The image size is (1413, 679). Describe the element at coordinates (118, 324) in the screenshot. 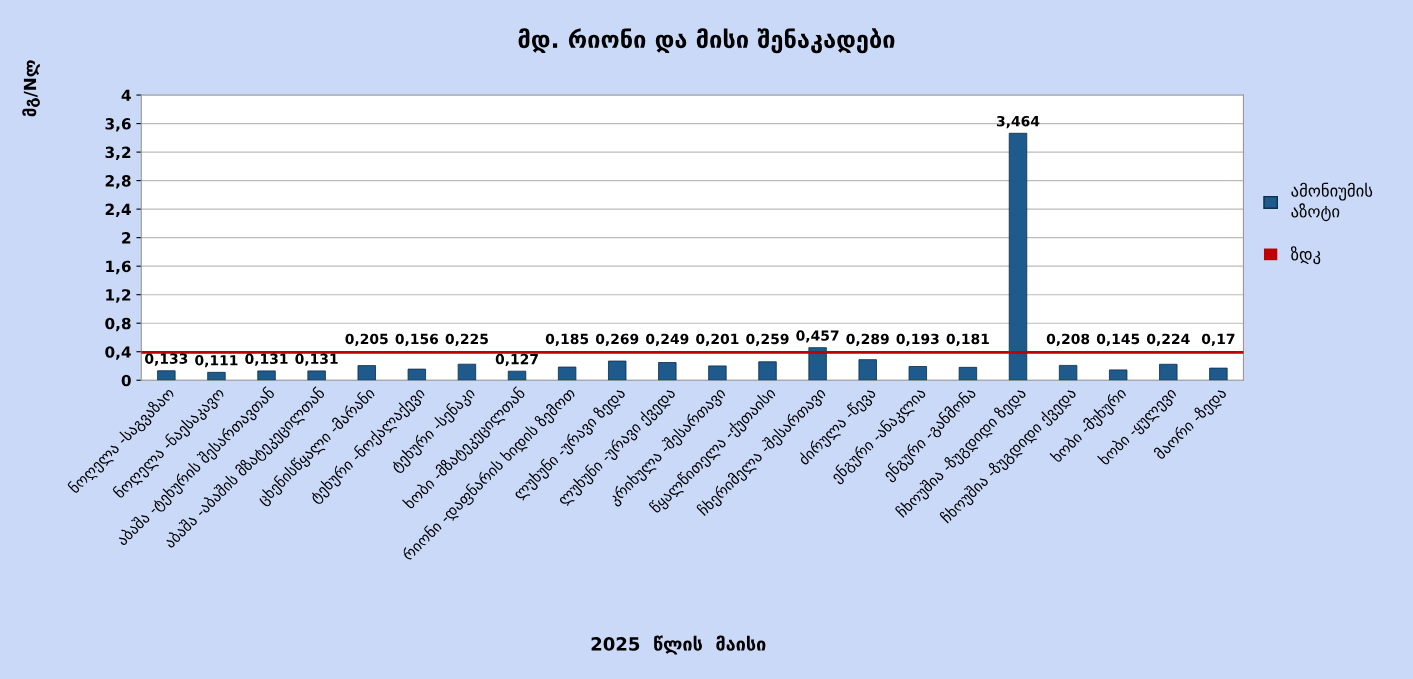

I see `y-tick-label: 0,8` at that location.